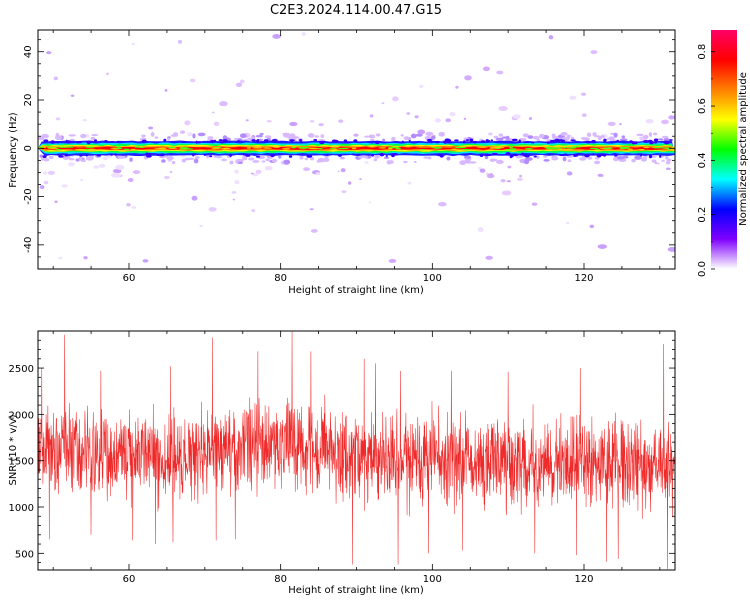  I want to click on snr-x-tick-label: 120, so click(583, 579).